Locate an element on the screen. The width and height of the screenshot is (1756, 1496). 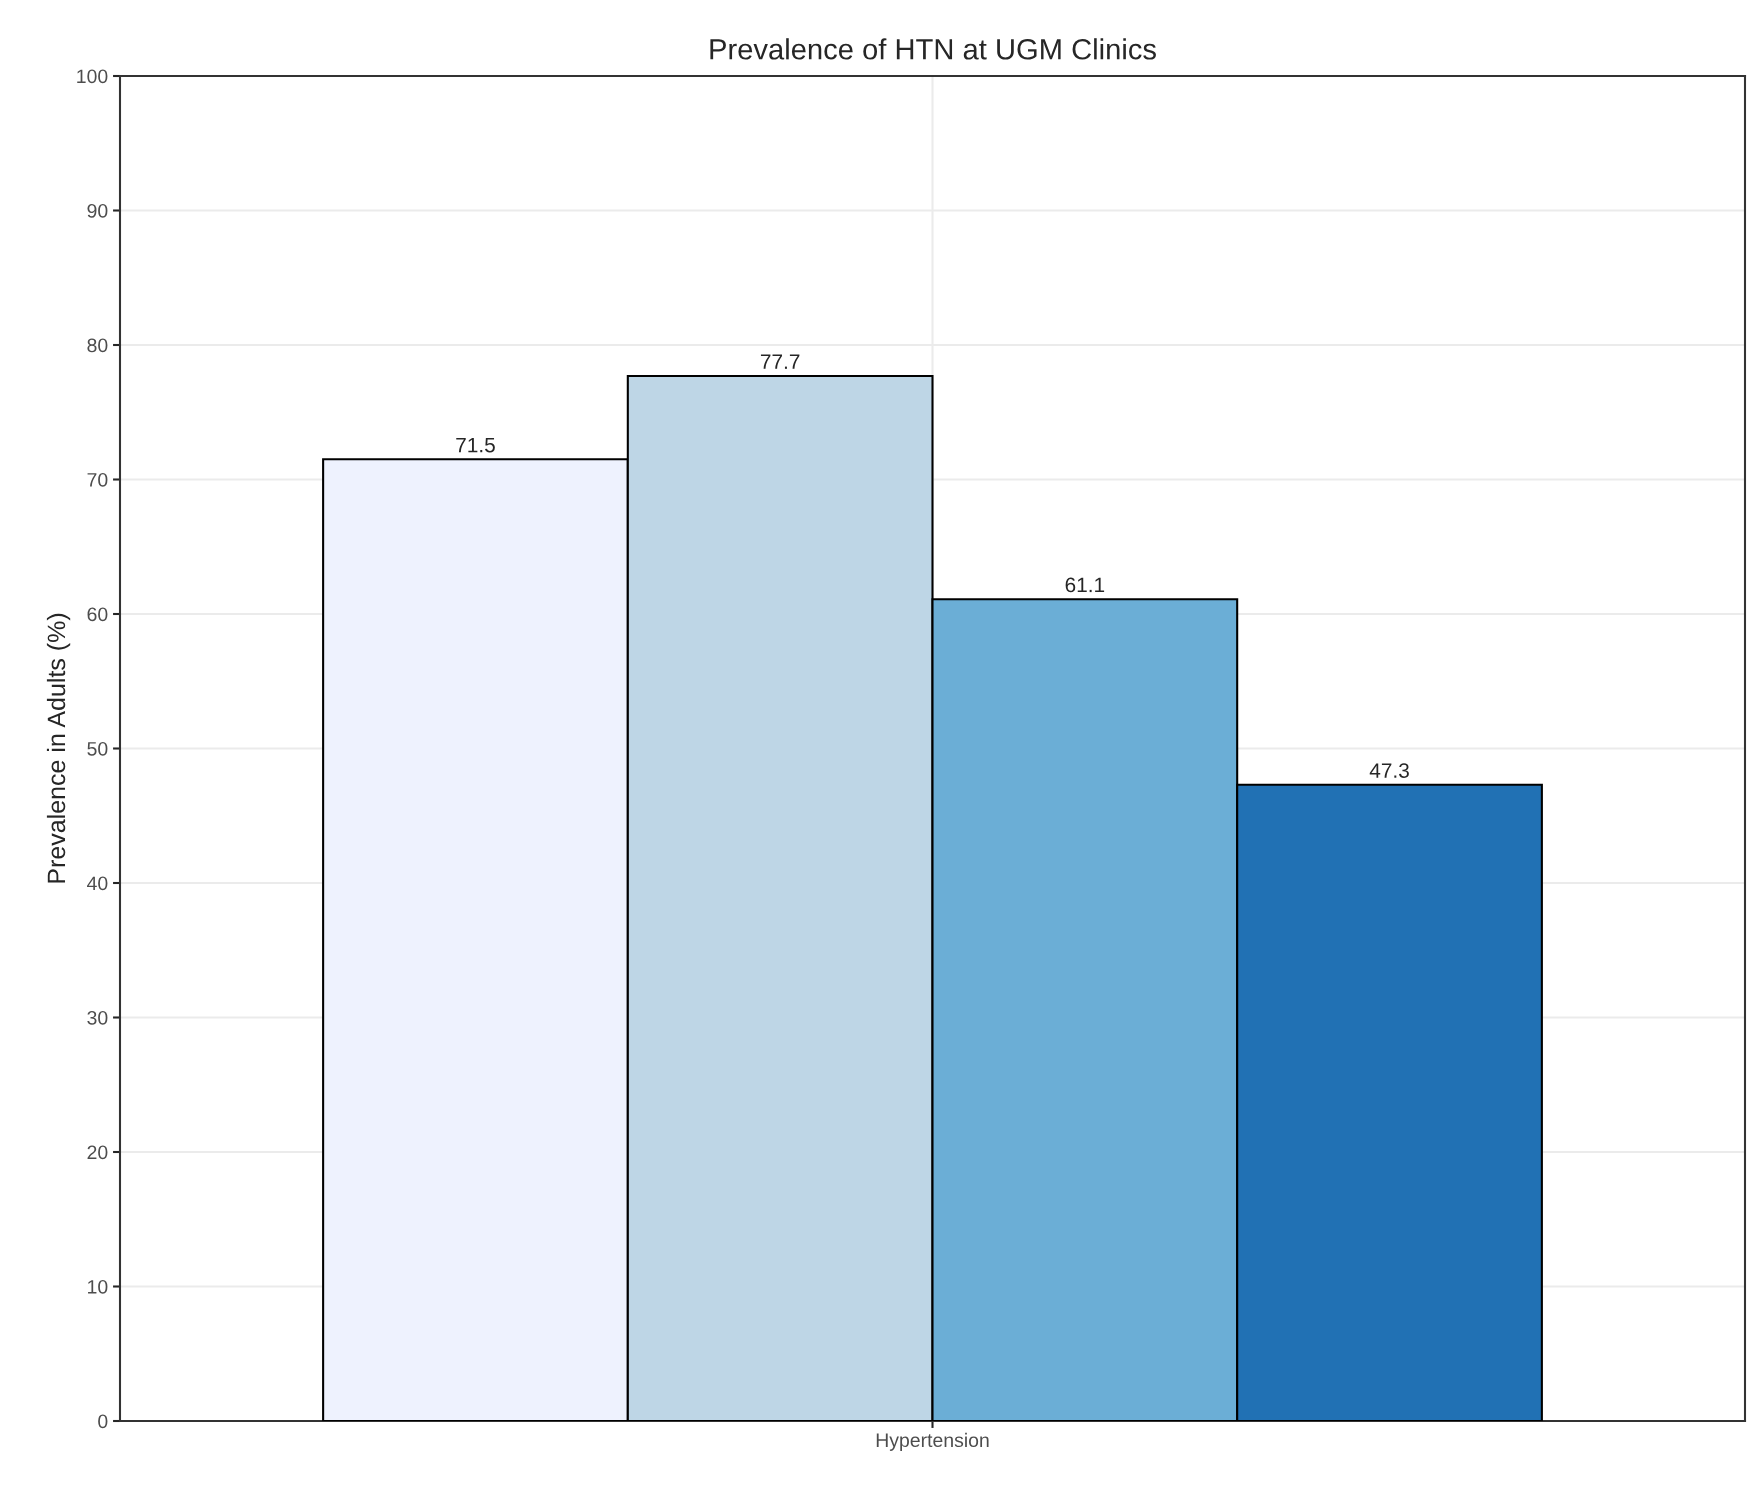
y-tick-label: 60 is located at coordinates (97, 614).